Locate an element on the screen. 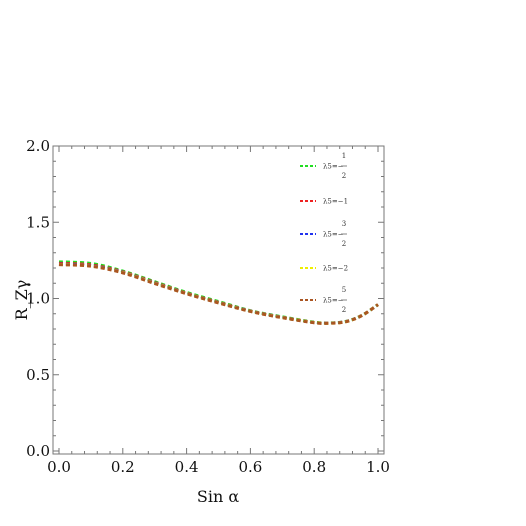  y-tick-label: 1.0 is located at coordinates (38, 299).